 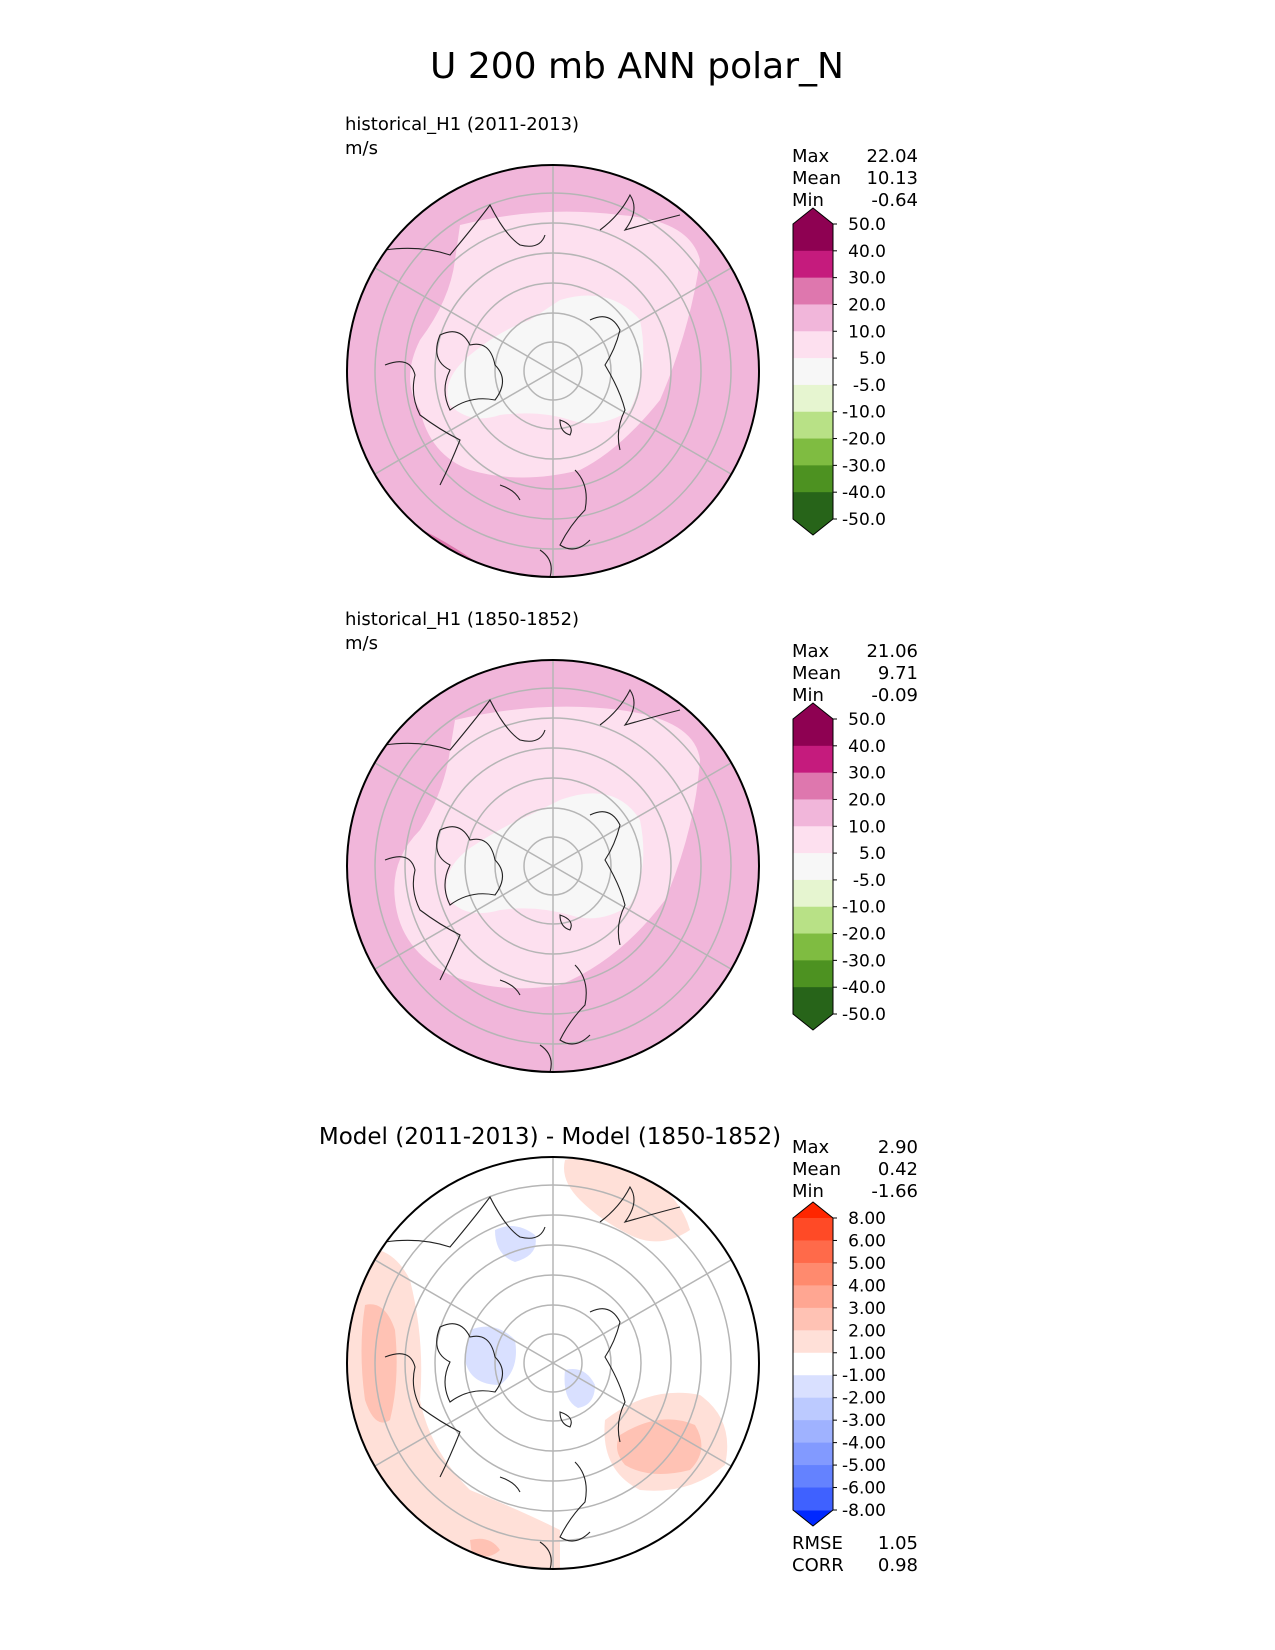 I want to click on panel-units: m/s, so click(x=361, y=643).